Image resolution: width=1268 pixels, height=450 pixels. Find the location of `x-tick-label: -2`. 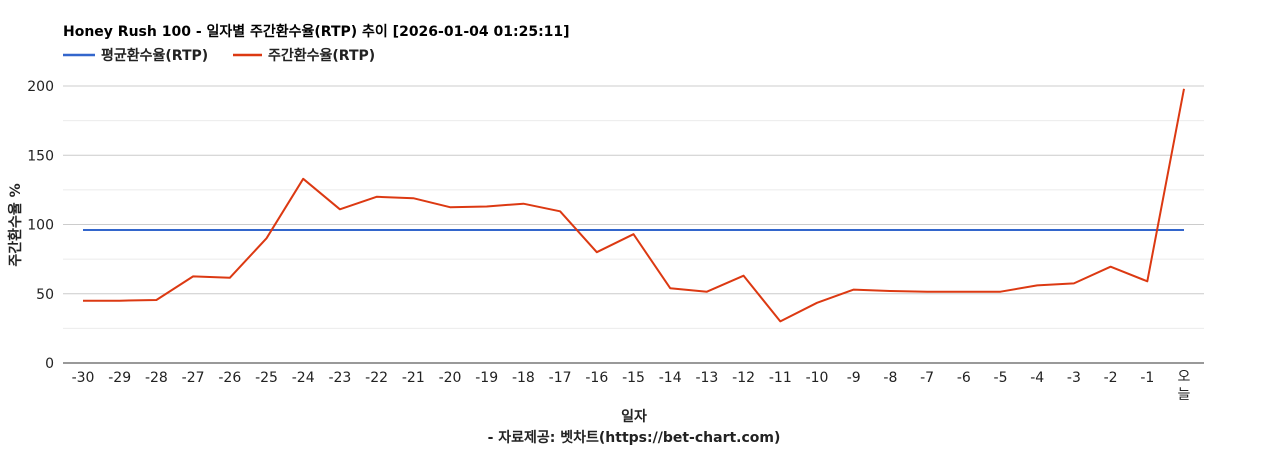

x-tick-label: -2 is located at coordinates (1111, 378).